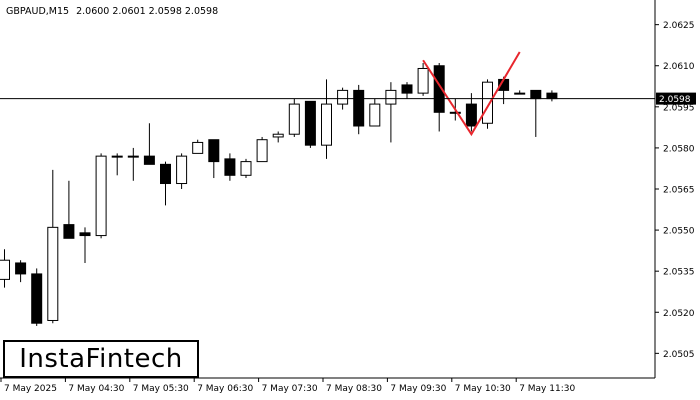  What do you see at coordinates (679, 232) in the screenshot?
I see `y-tick-label: 2.0550` at bounding box center [679, 232].